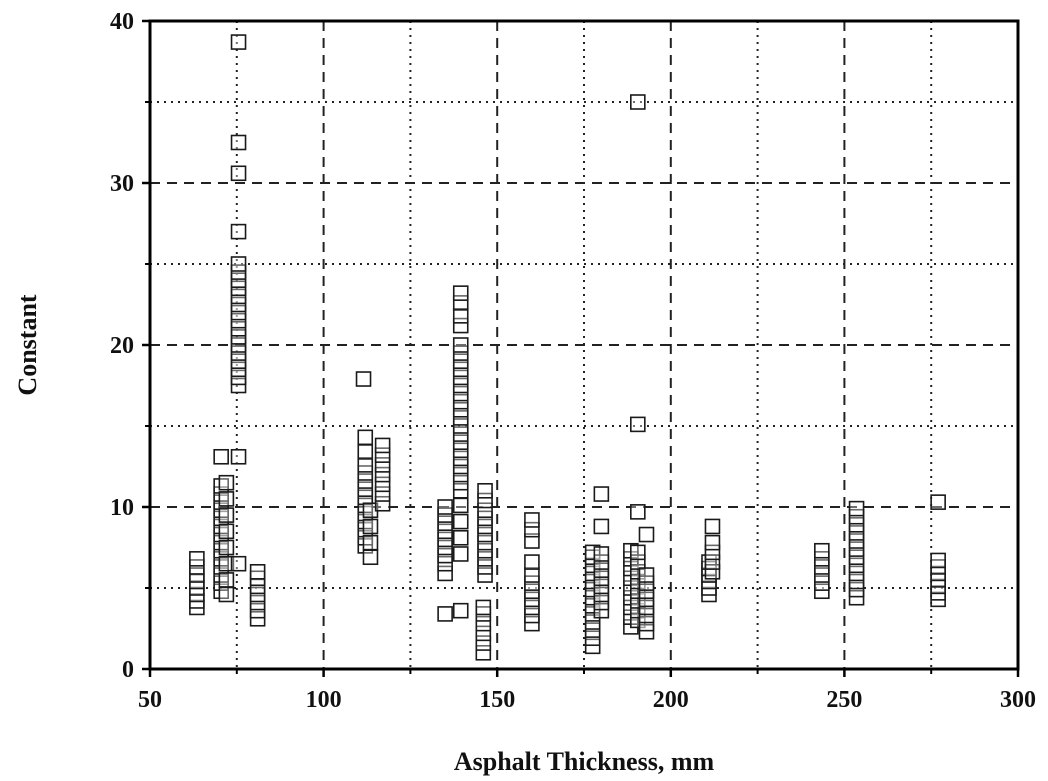  Describe the element at coordinates (844, 700) in the screenshot. I see `x-tick-label: 250` at that location.